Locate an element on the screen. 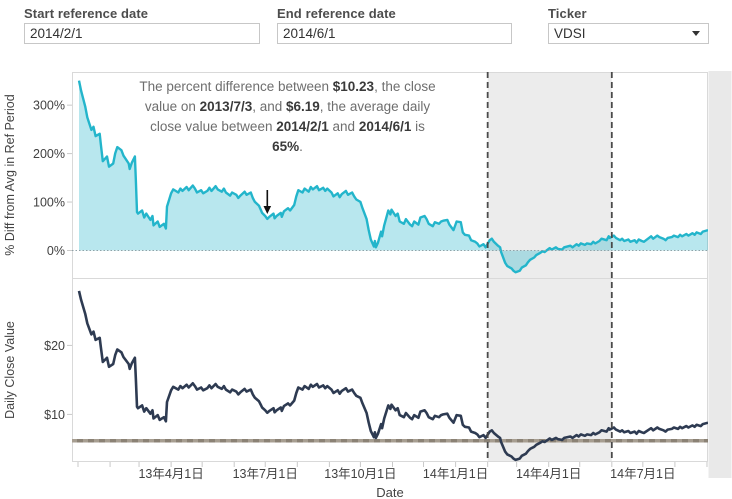 This screenshot has height=499, width=732. x-tick-label: 13年4月1日 is located at coordinates (170, 474).